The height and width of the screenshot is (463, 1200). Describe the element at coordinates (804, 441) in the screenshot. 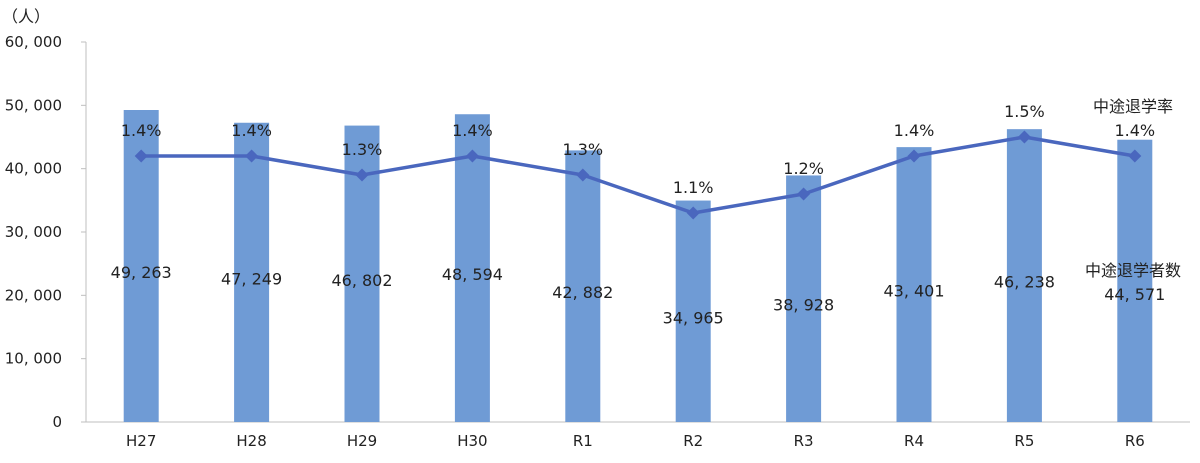

I see `x-tick-label: R3` at that location.